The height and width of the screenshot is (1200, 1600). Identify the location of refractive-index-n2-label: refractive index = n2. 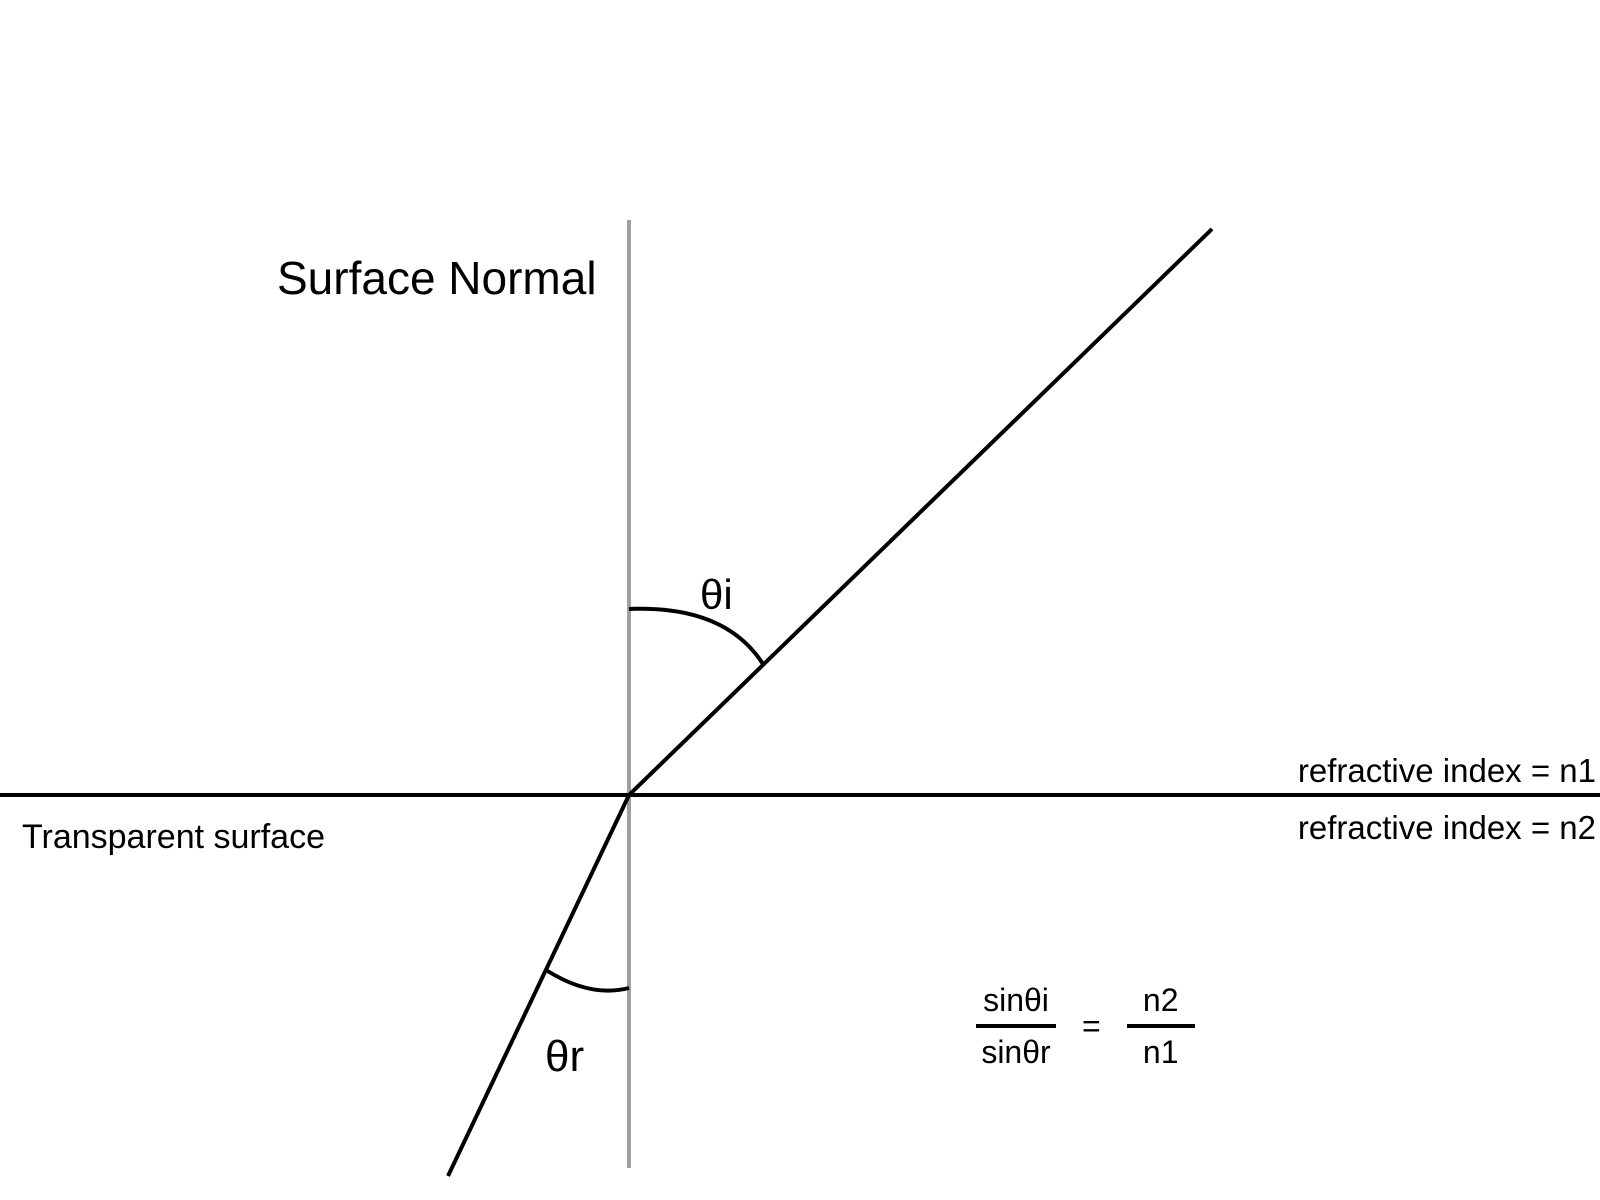
(1446, 827).